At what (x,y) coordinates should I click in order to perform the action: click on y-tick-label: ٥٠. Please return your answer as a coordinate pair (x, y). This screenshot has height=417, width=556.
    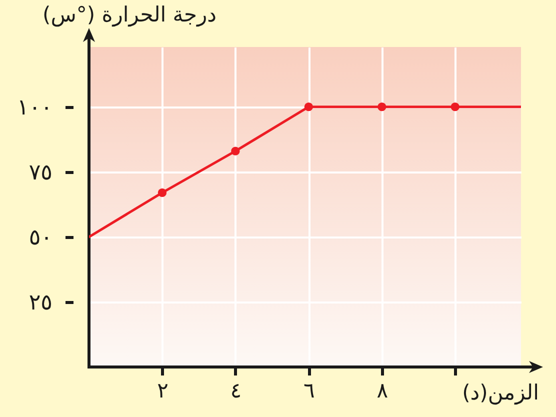
    Looking at the image, I should click on (40, 237).